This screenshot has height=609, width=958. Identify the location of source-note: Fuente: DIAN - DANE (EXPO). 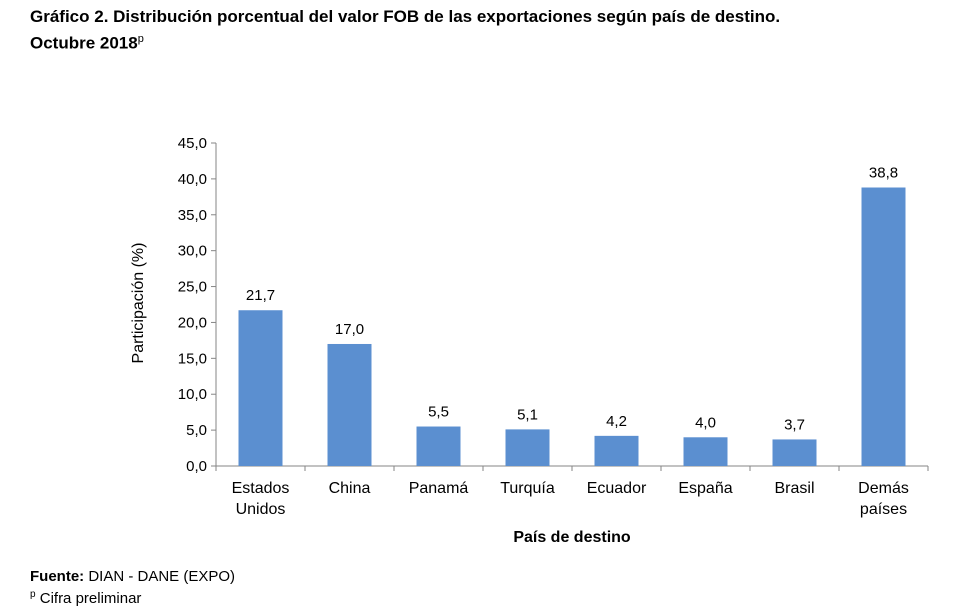
(133, 576).